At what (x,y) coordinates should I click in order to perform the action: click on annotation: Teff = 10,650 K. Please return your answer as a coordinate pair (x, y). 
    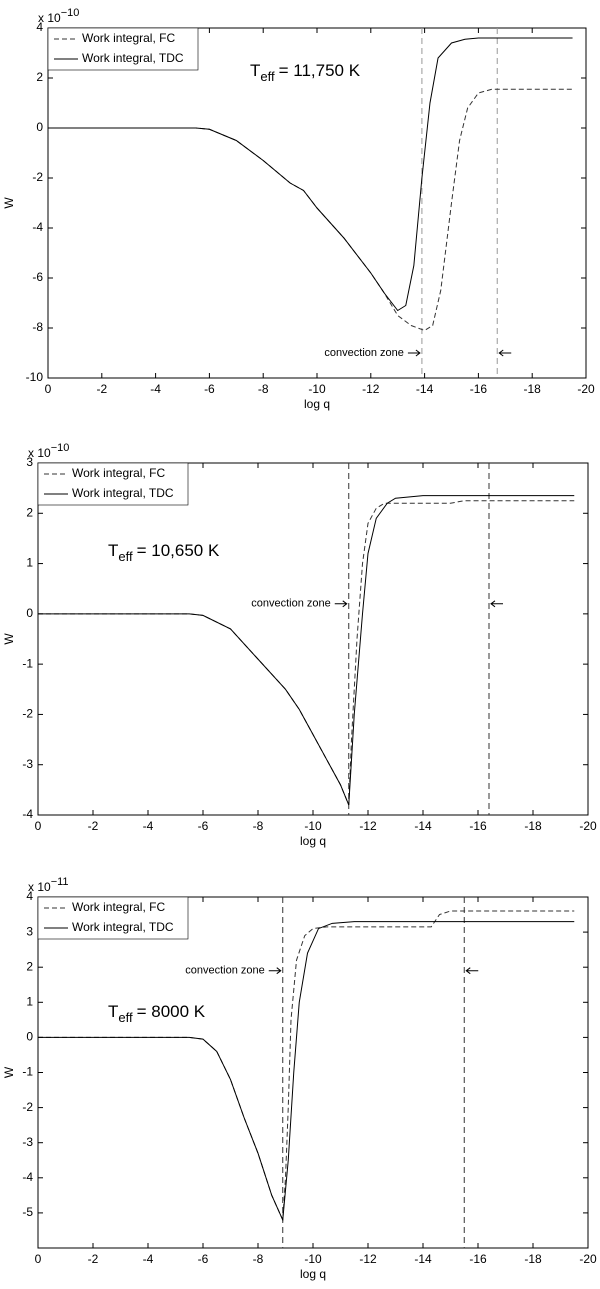
    Looking at the image, I should click on (164, 552).